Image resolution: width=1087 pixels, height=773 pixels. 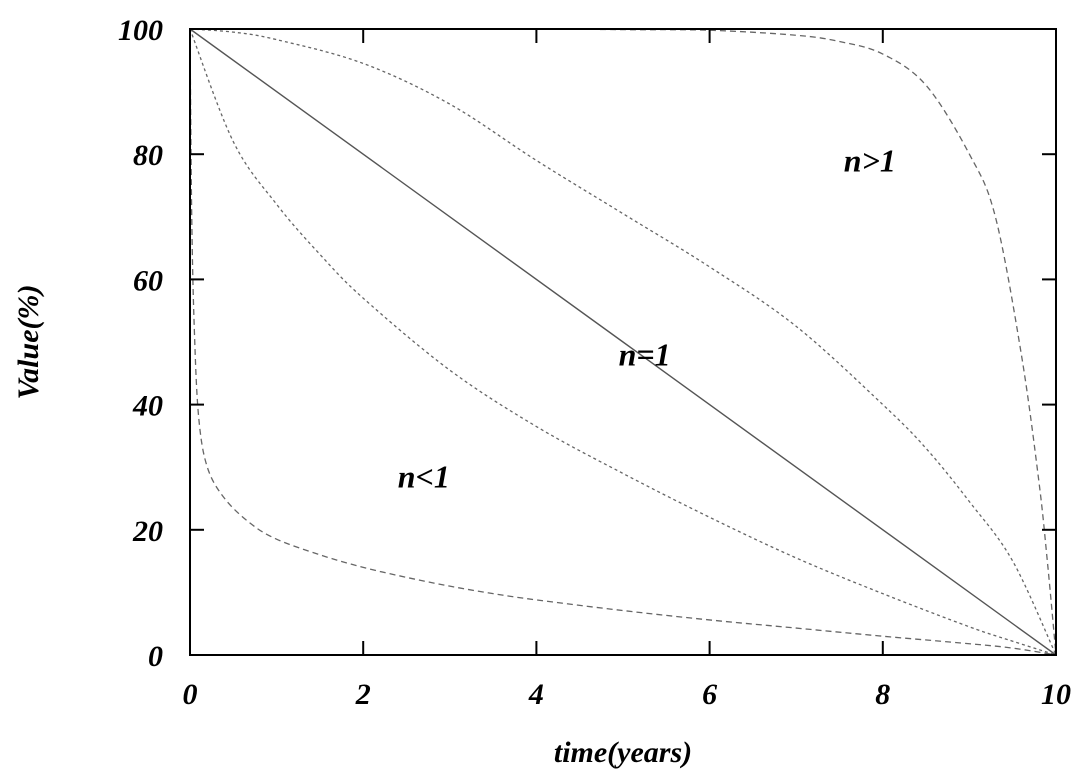 I want to click on curve-annotation: n>1, so click(x=870, y=160).